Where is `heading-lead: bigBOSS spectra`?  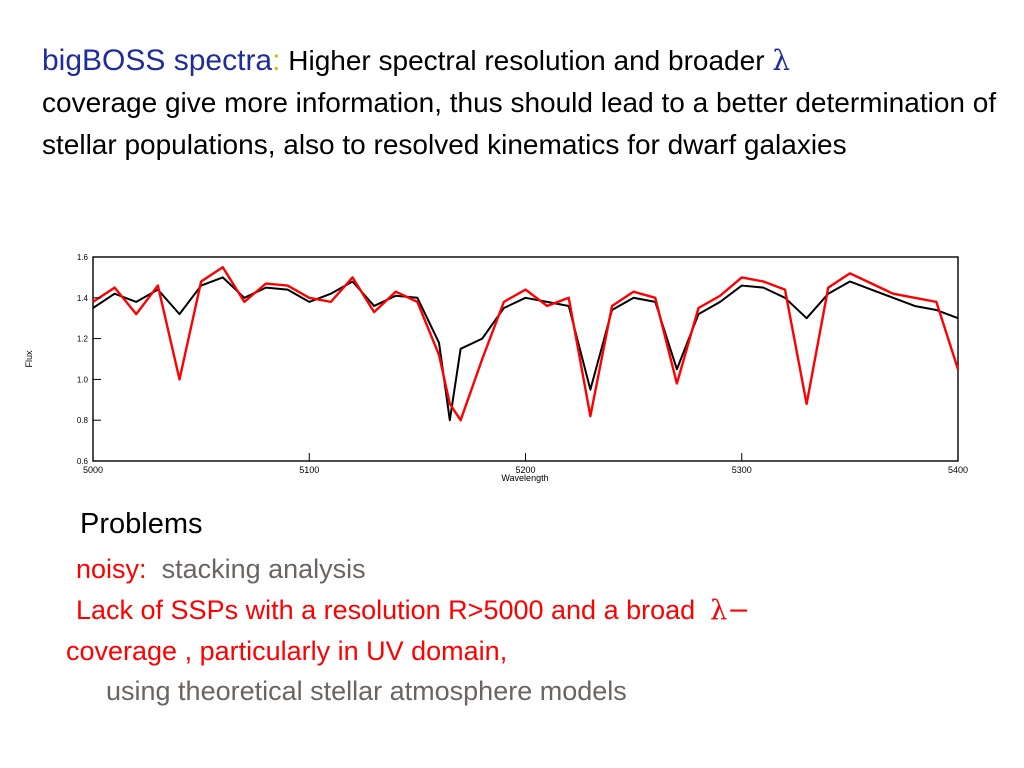 heading-lead: bigBOSS spectra is located at coordinates (157, 60).